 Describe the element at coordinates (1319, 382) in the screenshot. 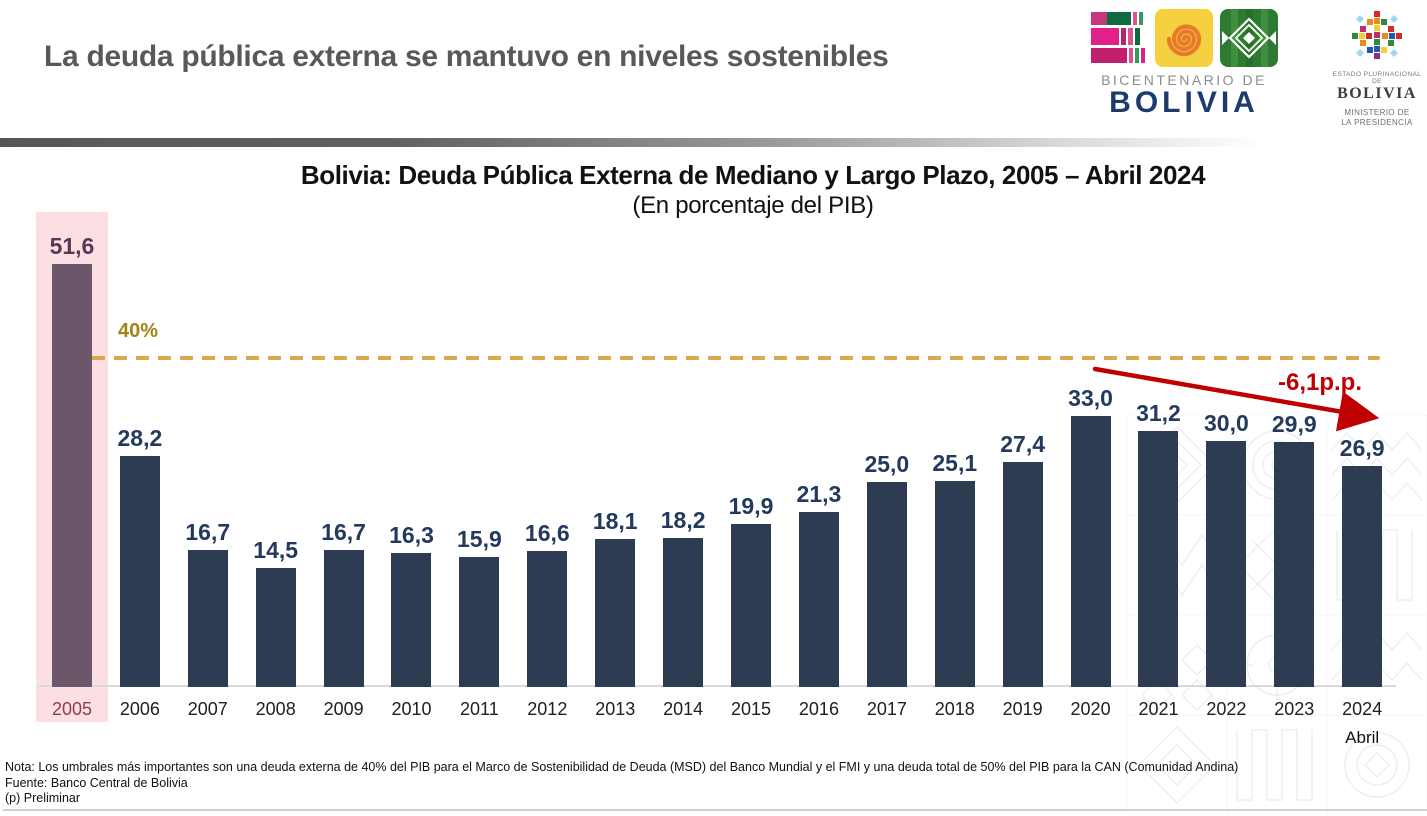

I see `decline-annotation-label: -6,1p.p.` at that location.